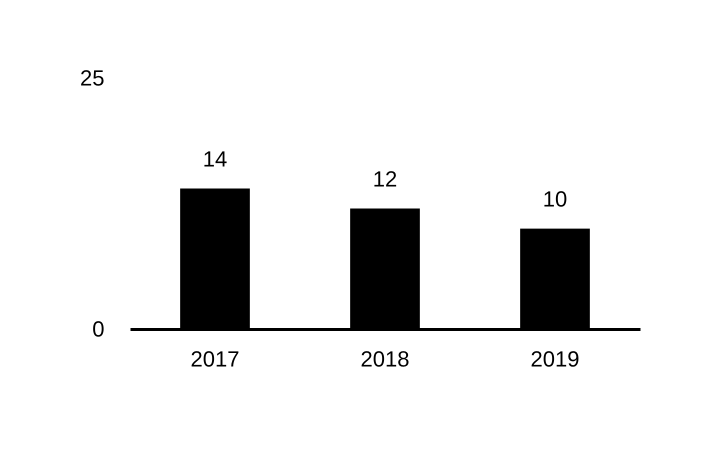 This screenshot has width=711, height=472. I want to click on x-tick-label: 2018, so click(385, 359).